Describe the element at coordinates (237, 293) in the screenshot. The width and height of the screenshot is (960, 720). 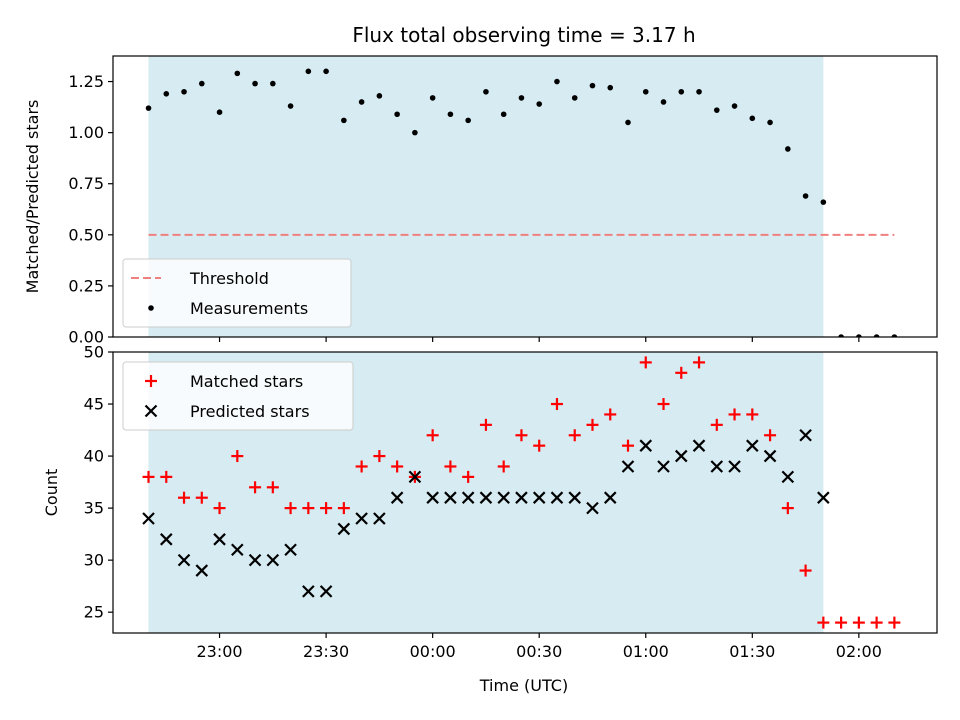
I see `legend: Threshold Measurements` at that location.